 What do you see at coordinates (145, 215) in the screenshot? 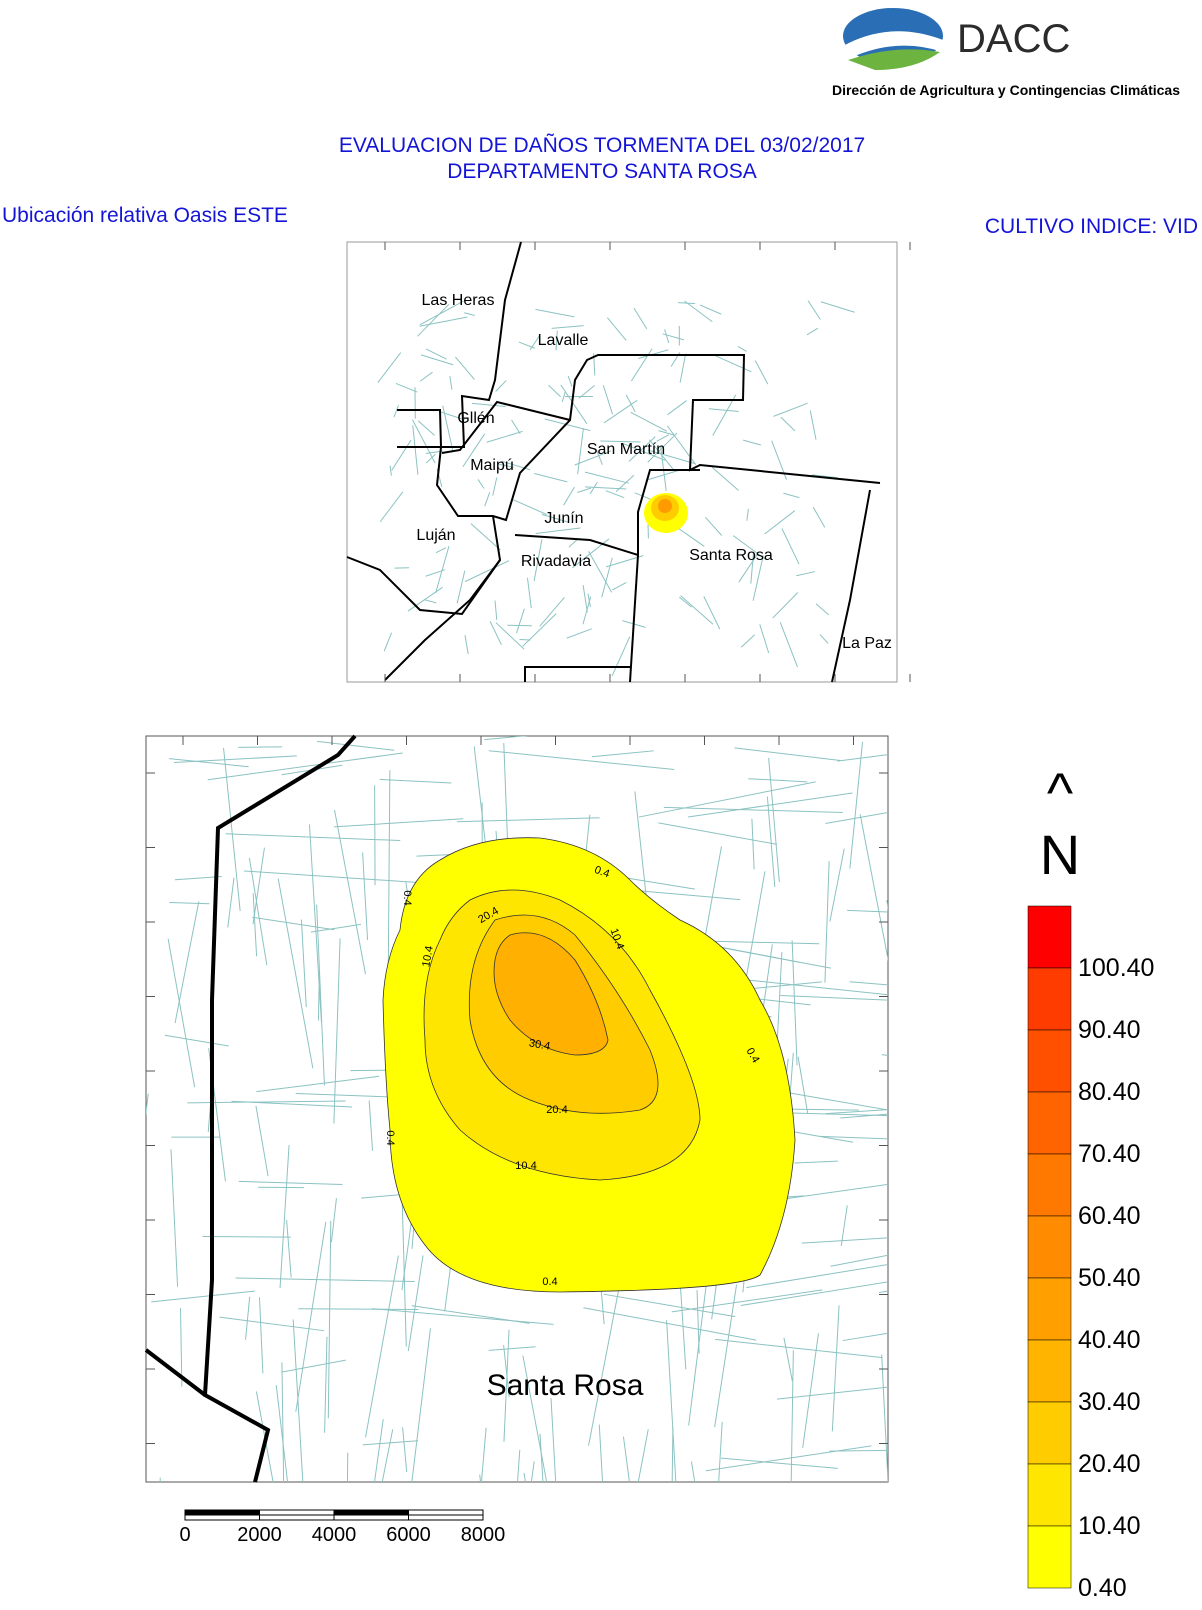
I see `inset-caption: Ubicación relativa Oasis ESTE` at bounding box center [145, 215].